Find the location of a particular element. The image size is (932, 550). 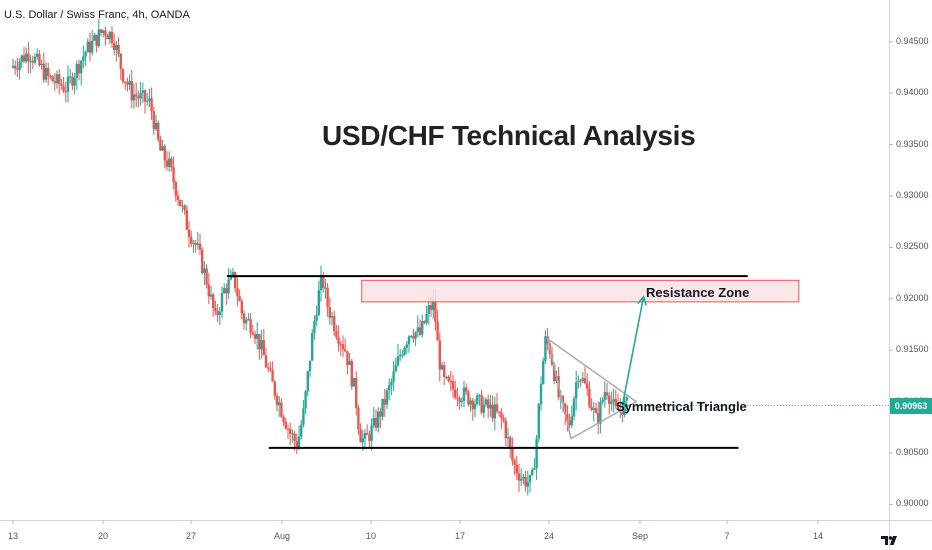

last-price-badge: 0.90963 is located at coordinates (911, 406).